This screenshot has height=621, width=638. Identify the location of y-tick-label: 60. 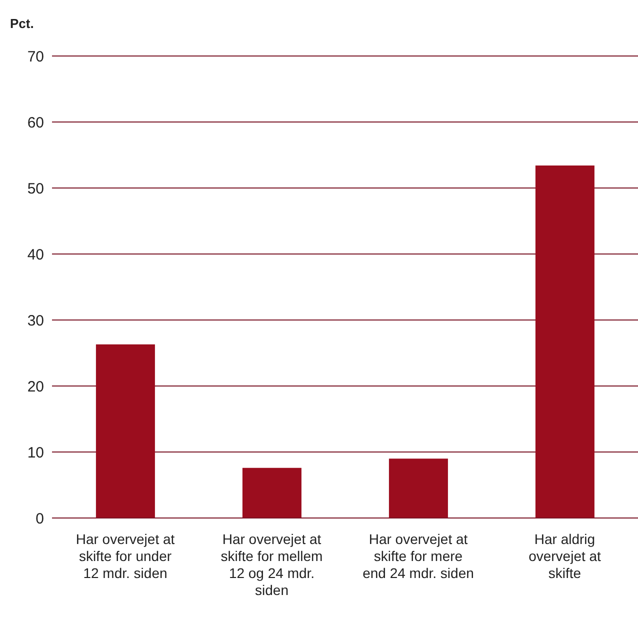
(35, 123).